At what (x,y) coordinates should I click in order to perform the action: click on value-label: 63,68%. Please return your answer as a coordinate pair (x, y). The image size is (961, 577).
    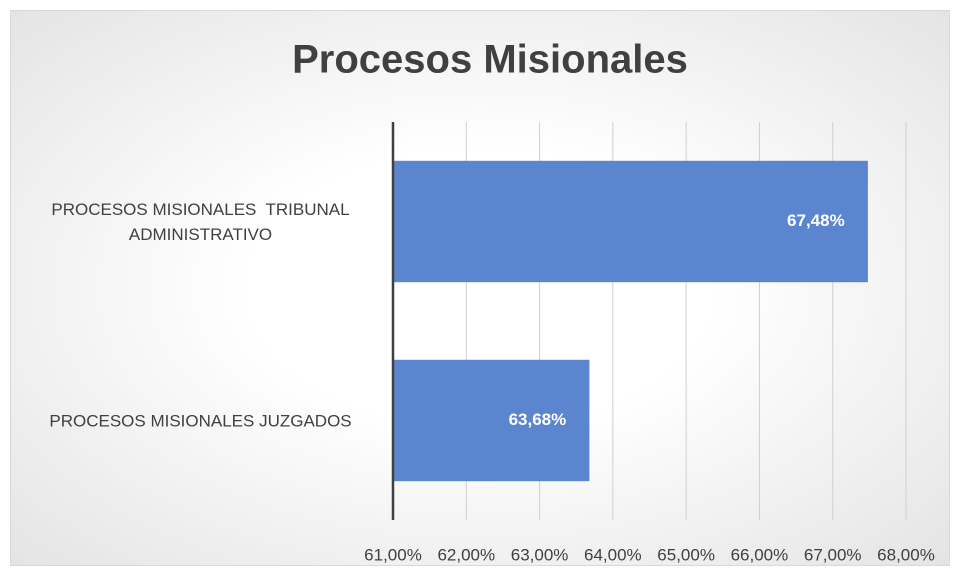
    Looking at the image, I should click on (538, 419).